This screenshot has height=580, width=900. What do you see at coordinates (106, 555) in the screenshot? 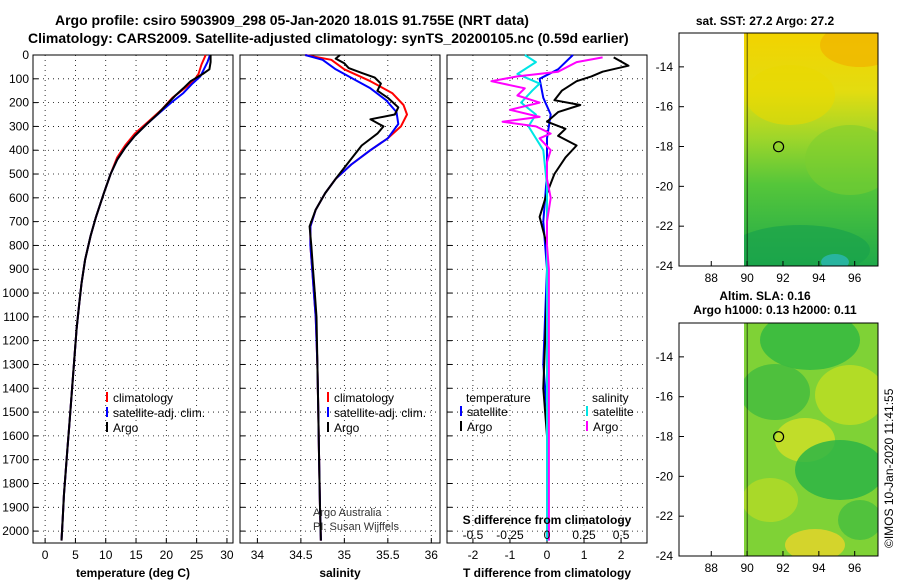
I see `temperature-xtick-label: 10` at bounding box center [106, 555].